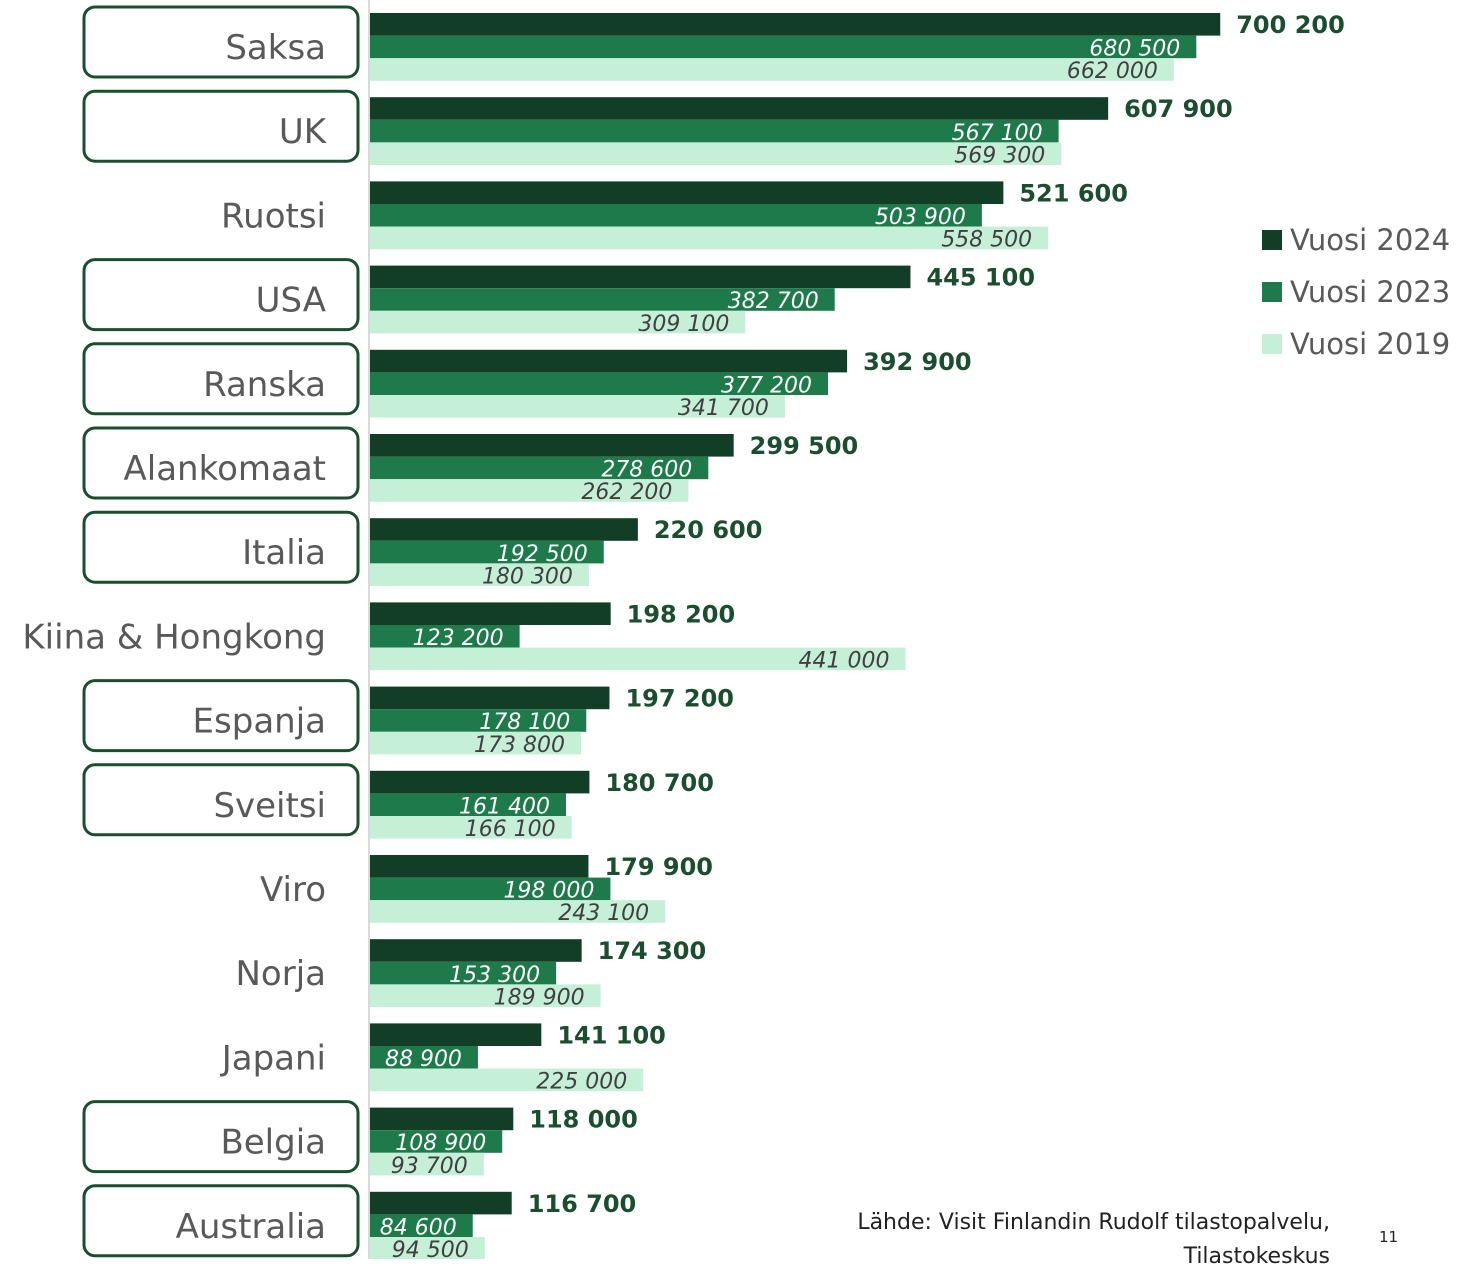  What do you see at coordinates (1256, 1256) in the screenshot?
I see `source-line-2: Tilastokeskus` at bounding box center [1256, 1256].